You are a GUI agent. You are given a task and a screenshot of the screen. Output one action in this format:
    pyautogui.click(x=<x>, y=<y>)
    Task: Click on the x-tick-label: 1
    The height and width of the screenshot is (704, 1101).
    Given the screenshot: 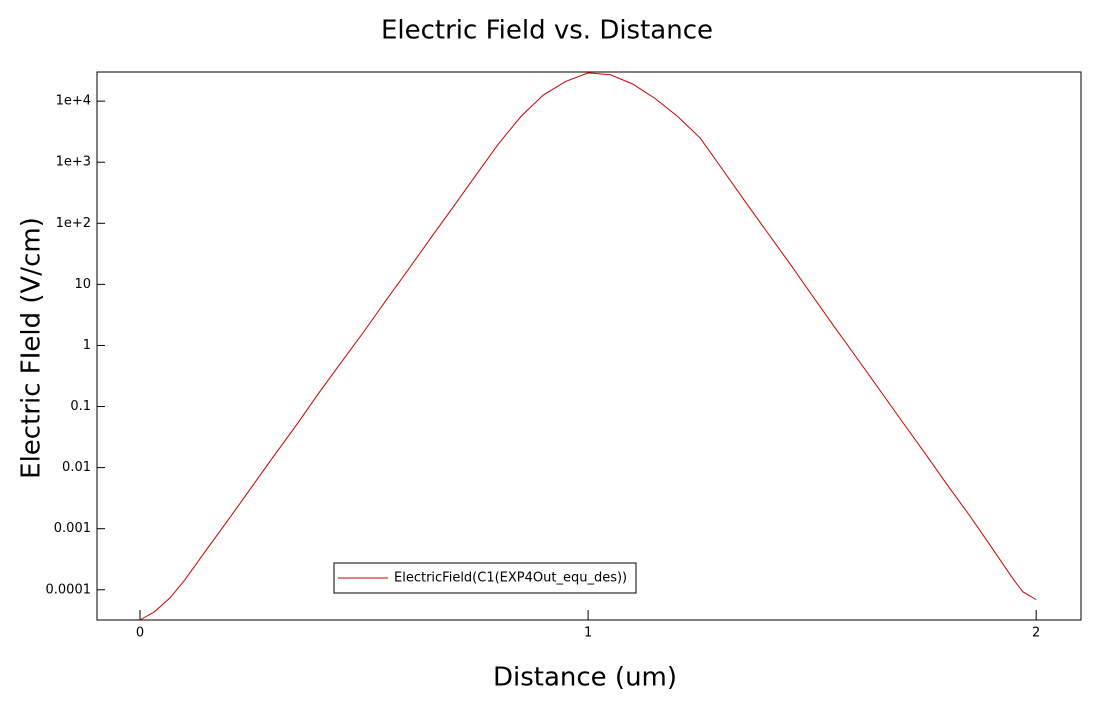 What is the action you would take?
    pyautogui.click(x=588, y=633)
    